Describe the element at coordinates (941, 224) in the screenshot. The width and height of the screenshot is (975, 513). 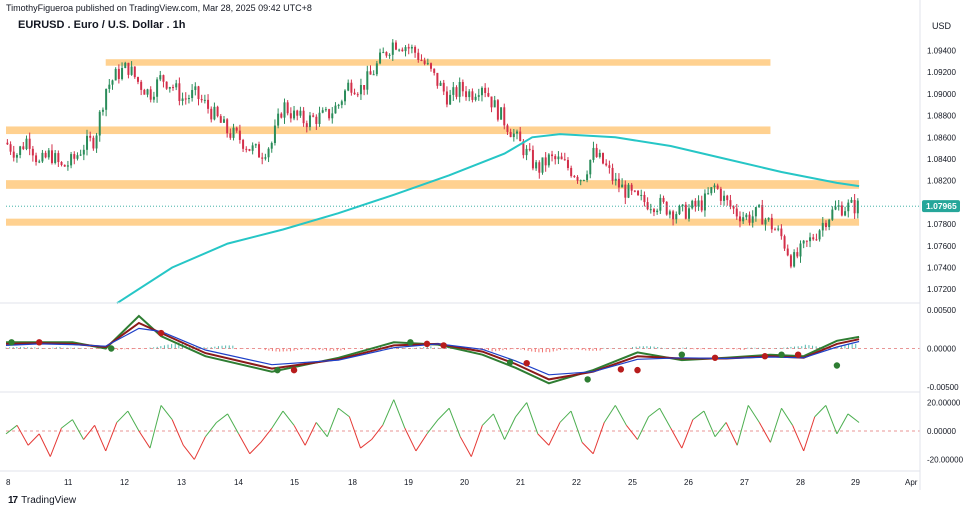
I see `price-tick-label: 1.07800` at that location.